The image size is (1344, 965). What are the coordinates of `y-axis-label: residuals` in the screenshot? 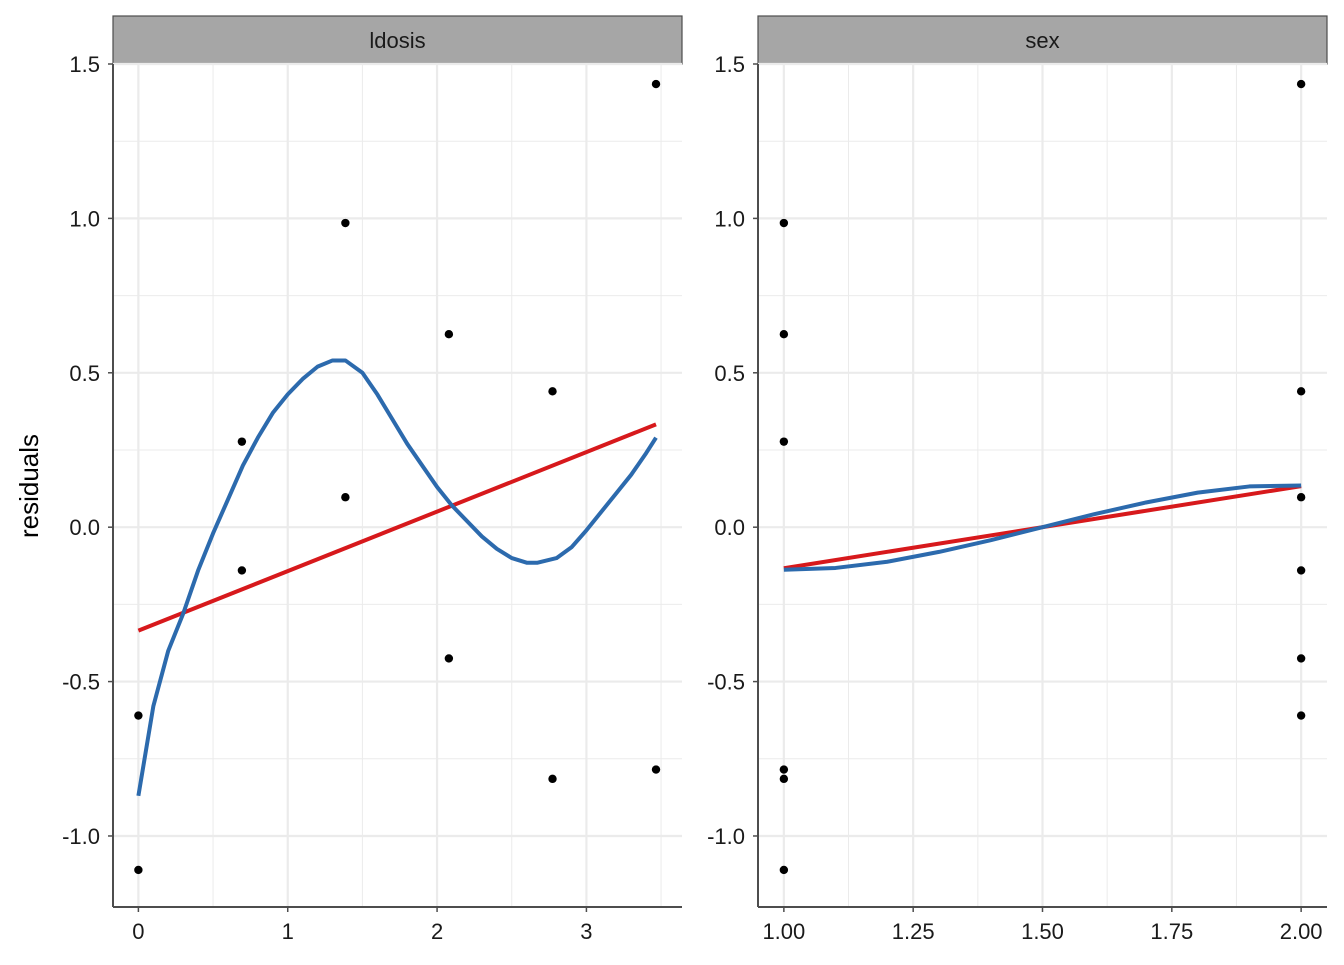 It's located at (29, 486).